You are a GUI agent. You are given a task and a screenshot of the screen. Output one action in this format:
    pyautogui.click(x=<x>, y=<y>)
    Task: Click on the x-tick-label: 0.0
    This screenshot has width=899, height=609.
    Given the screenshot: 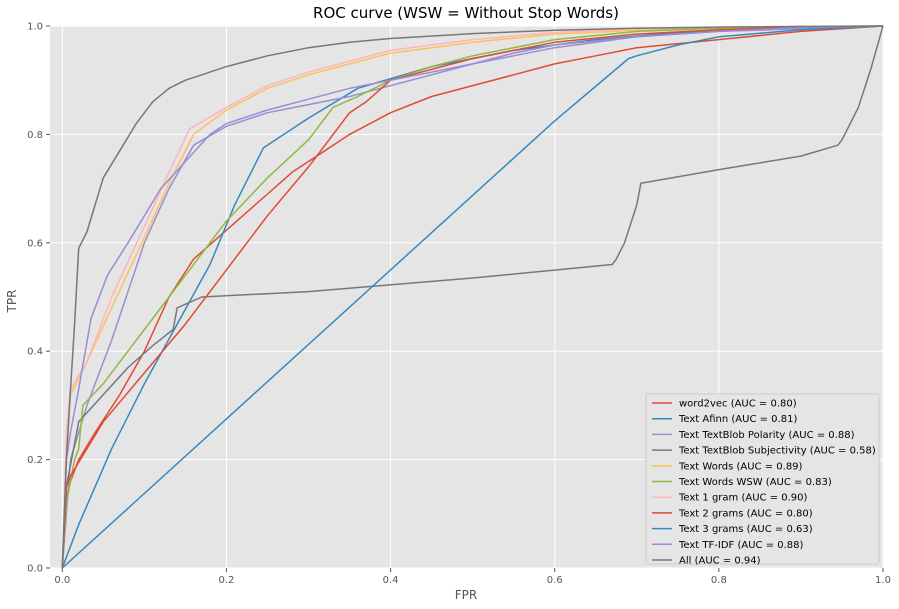 What is the action you would take?
    pyautogui.click(x=62, y=580)
    